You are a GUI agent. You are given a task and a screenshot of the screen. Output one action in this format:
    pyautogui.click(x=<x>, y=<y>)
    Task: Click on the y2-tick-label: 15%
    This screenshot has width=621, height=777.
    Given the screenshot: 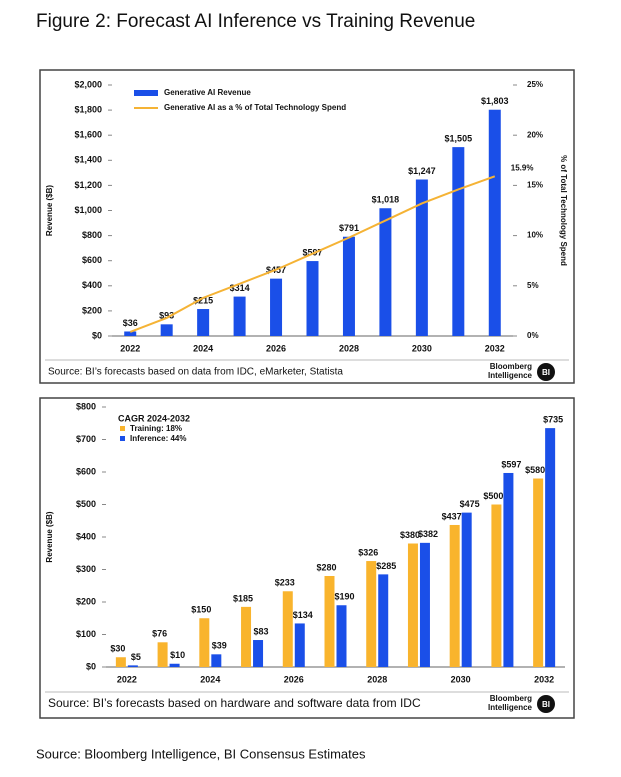 What is the action you would take?
    pyautogui.click(x=535, y=185)
    